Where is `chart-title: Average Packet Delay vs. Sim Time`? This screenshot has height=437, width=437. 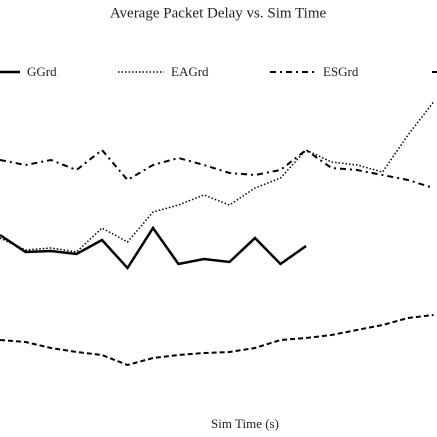
chart-title: Average Packet Delay vs. Sim Time is located at coordinates (218, 13).